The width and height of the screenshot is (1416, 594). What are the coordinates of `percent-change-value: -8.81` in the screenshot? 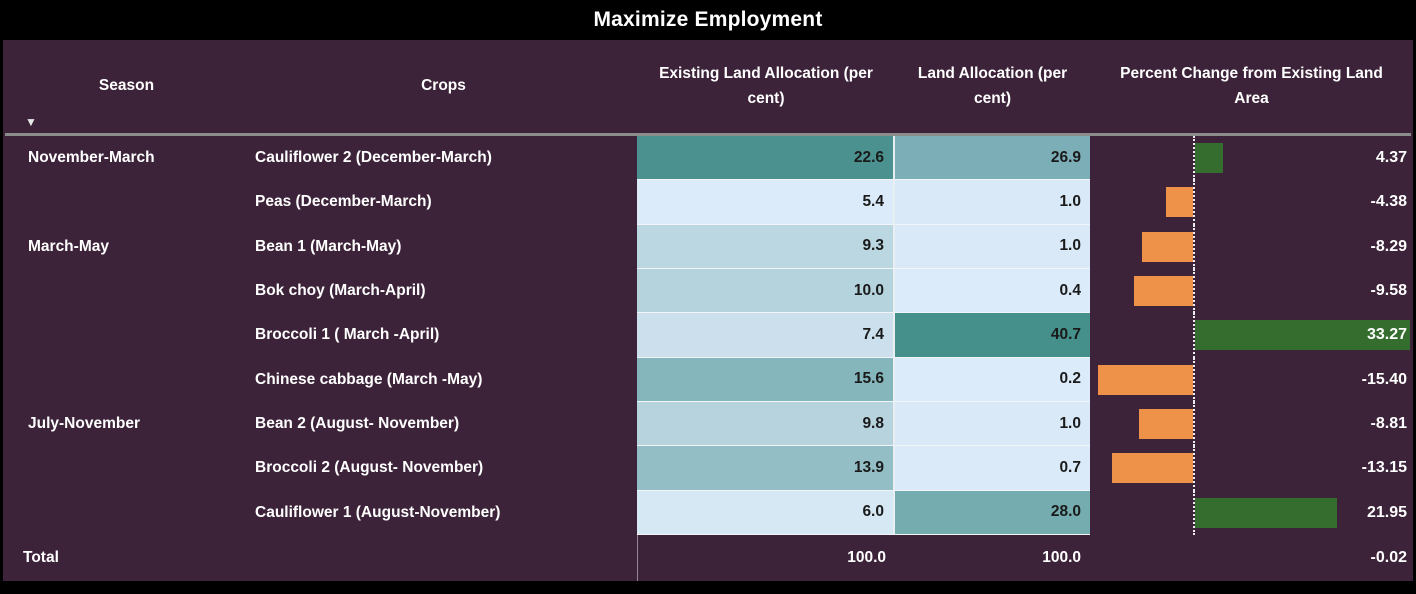 It's located at (1388, 424).